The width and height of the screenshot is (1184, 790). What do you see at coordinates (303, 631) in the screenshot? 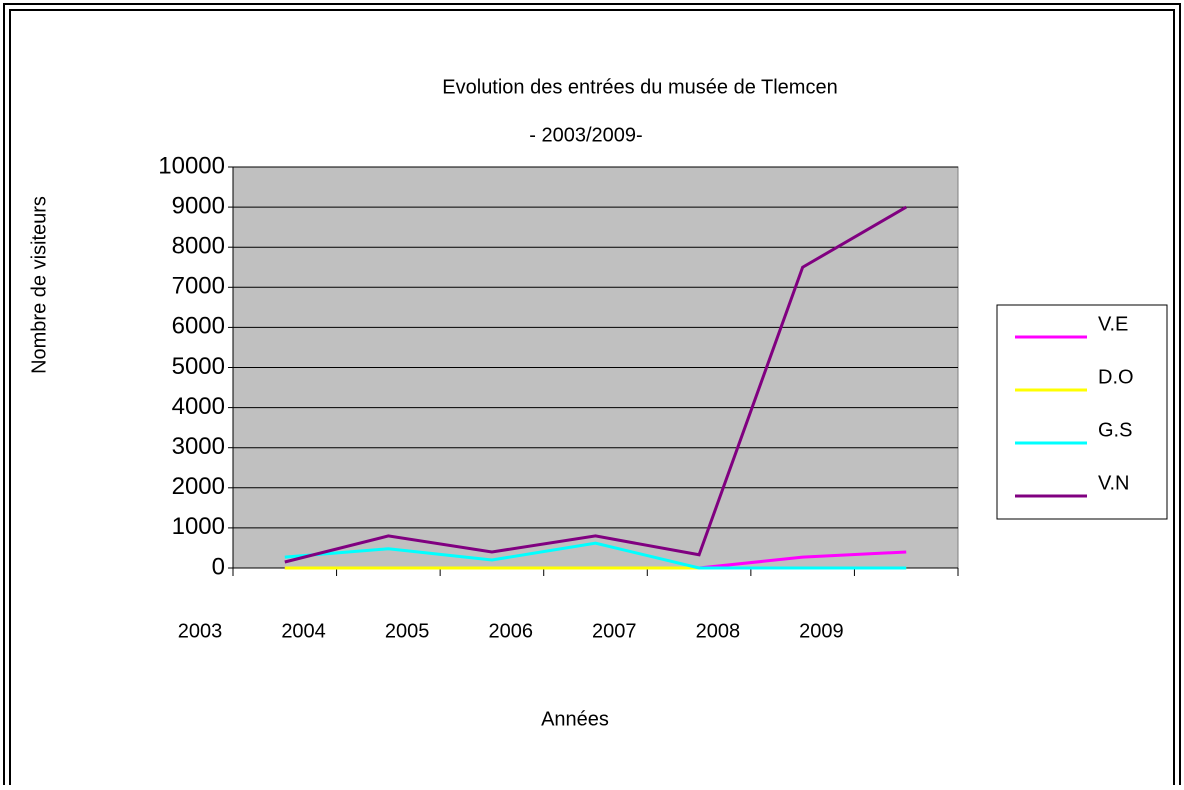
I see `x-tick-label: 2004` at bounding box center [303, 631].